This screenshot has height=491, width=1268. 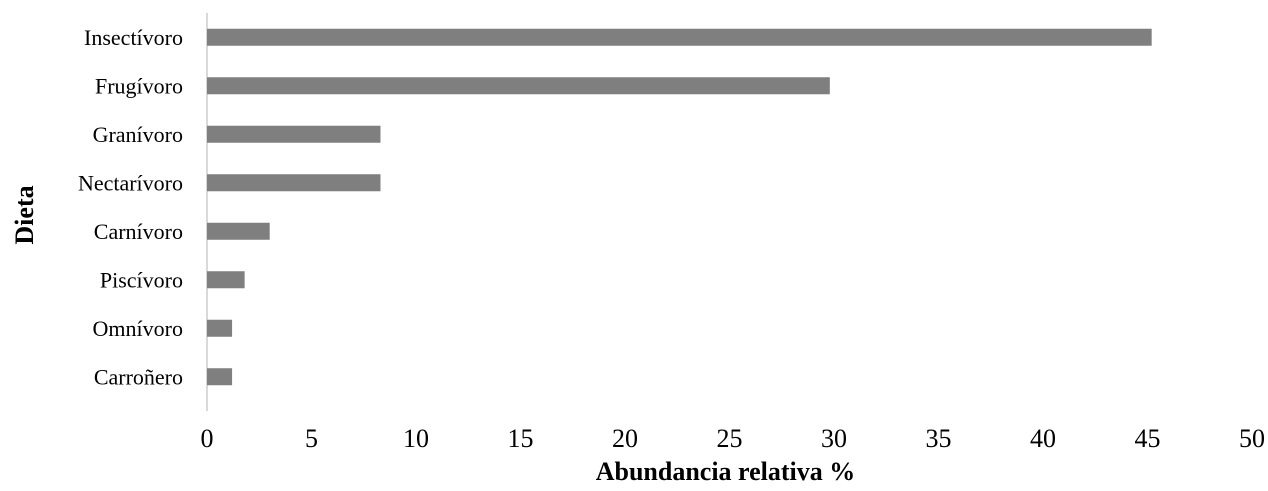 I want to click on bar-carronero, so click(x=220, y=377).